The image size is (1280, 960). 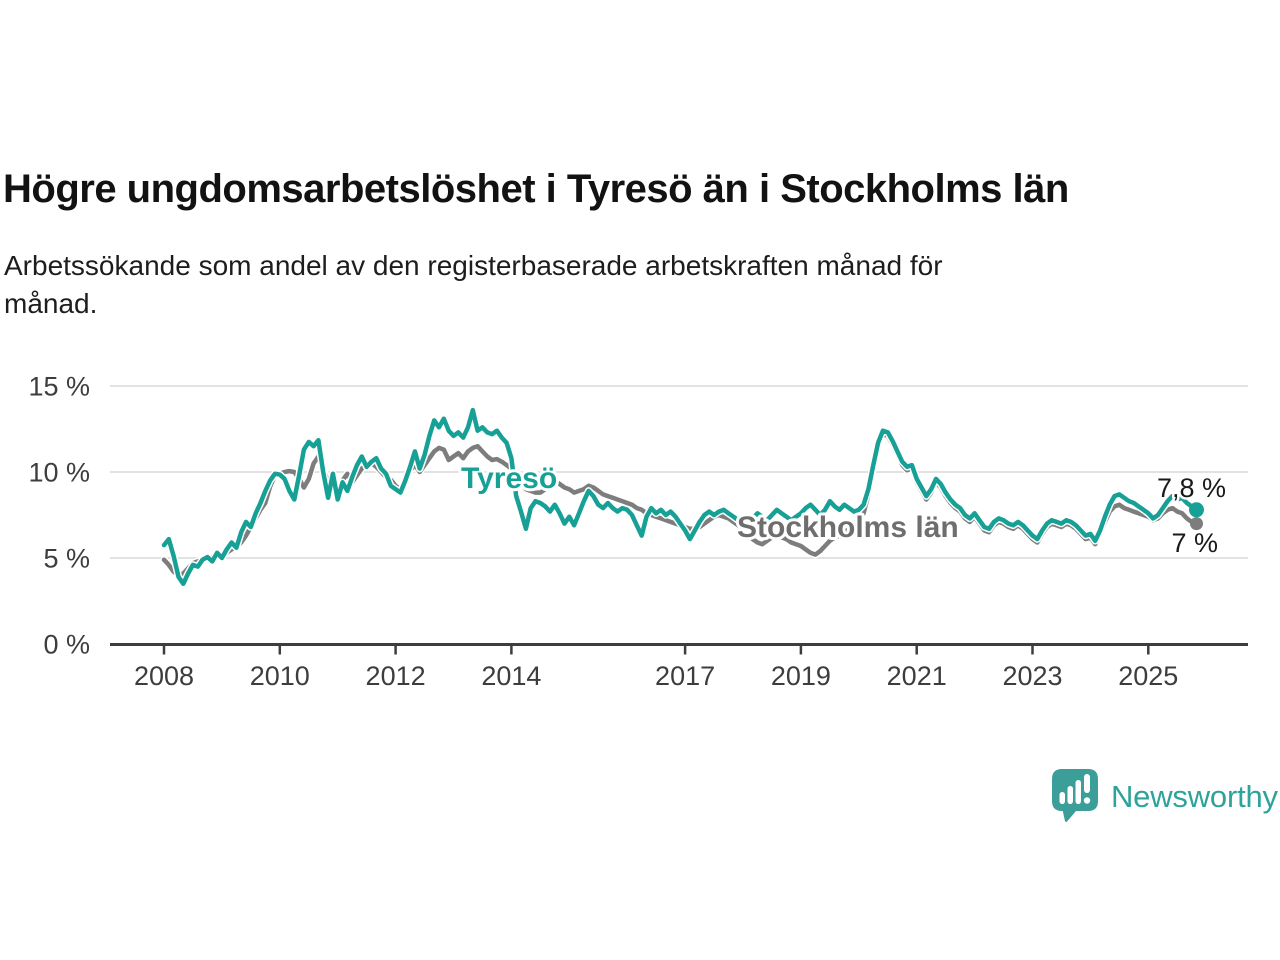 I want to click on x-axis-label: 2017, so click(x=685, y=676).